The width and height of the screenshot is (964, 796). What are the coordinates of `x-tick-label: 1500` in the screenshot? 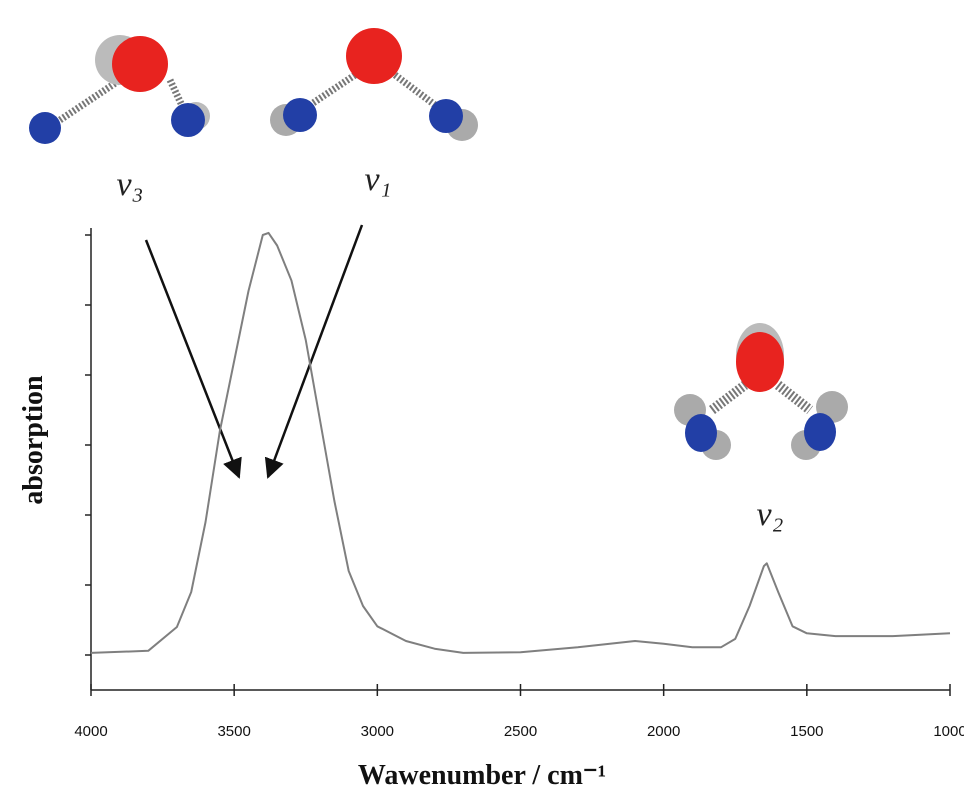 It's located at (806, 731).